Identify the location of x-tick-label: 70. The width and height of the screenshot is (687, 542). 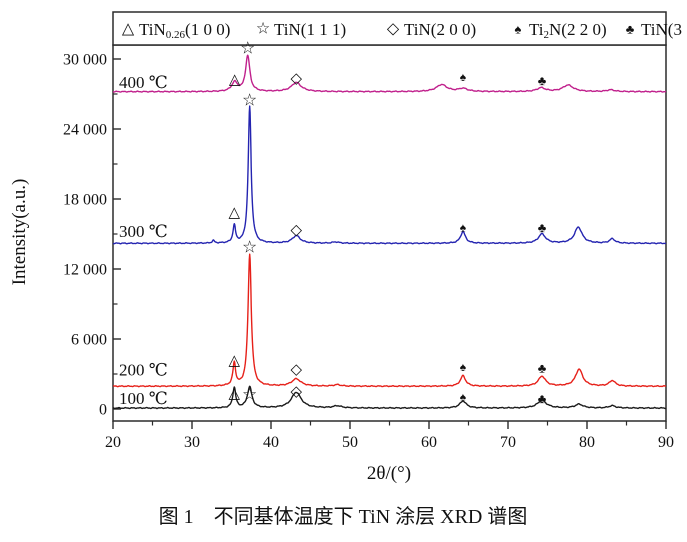
(508, 442).